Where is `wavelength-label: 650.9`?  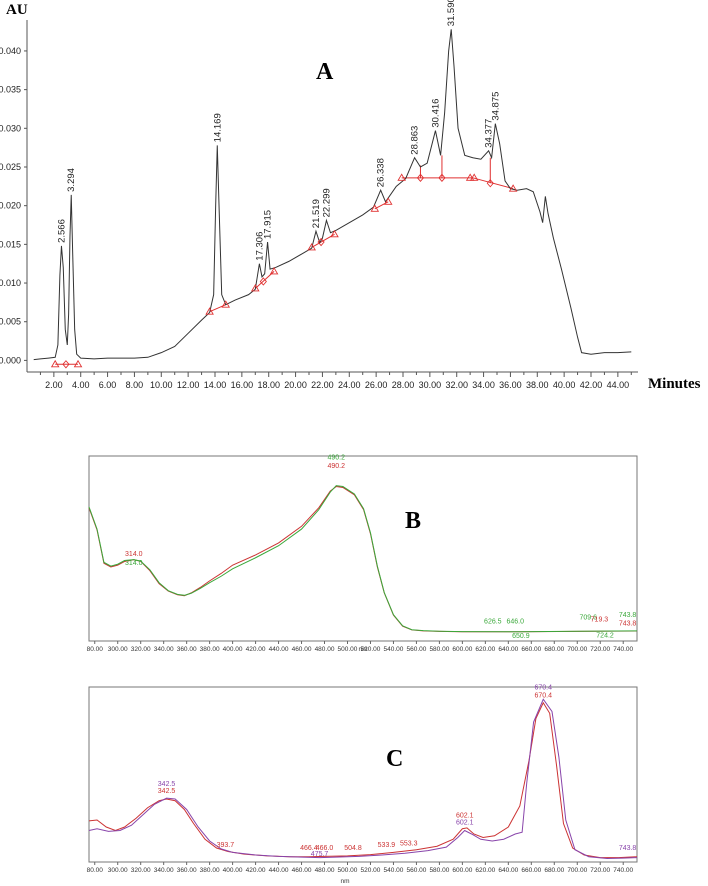
wavelength-label: 650.9 is located at coordinates (521, 636).